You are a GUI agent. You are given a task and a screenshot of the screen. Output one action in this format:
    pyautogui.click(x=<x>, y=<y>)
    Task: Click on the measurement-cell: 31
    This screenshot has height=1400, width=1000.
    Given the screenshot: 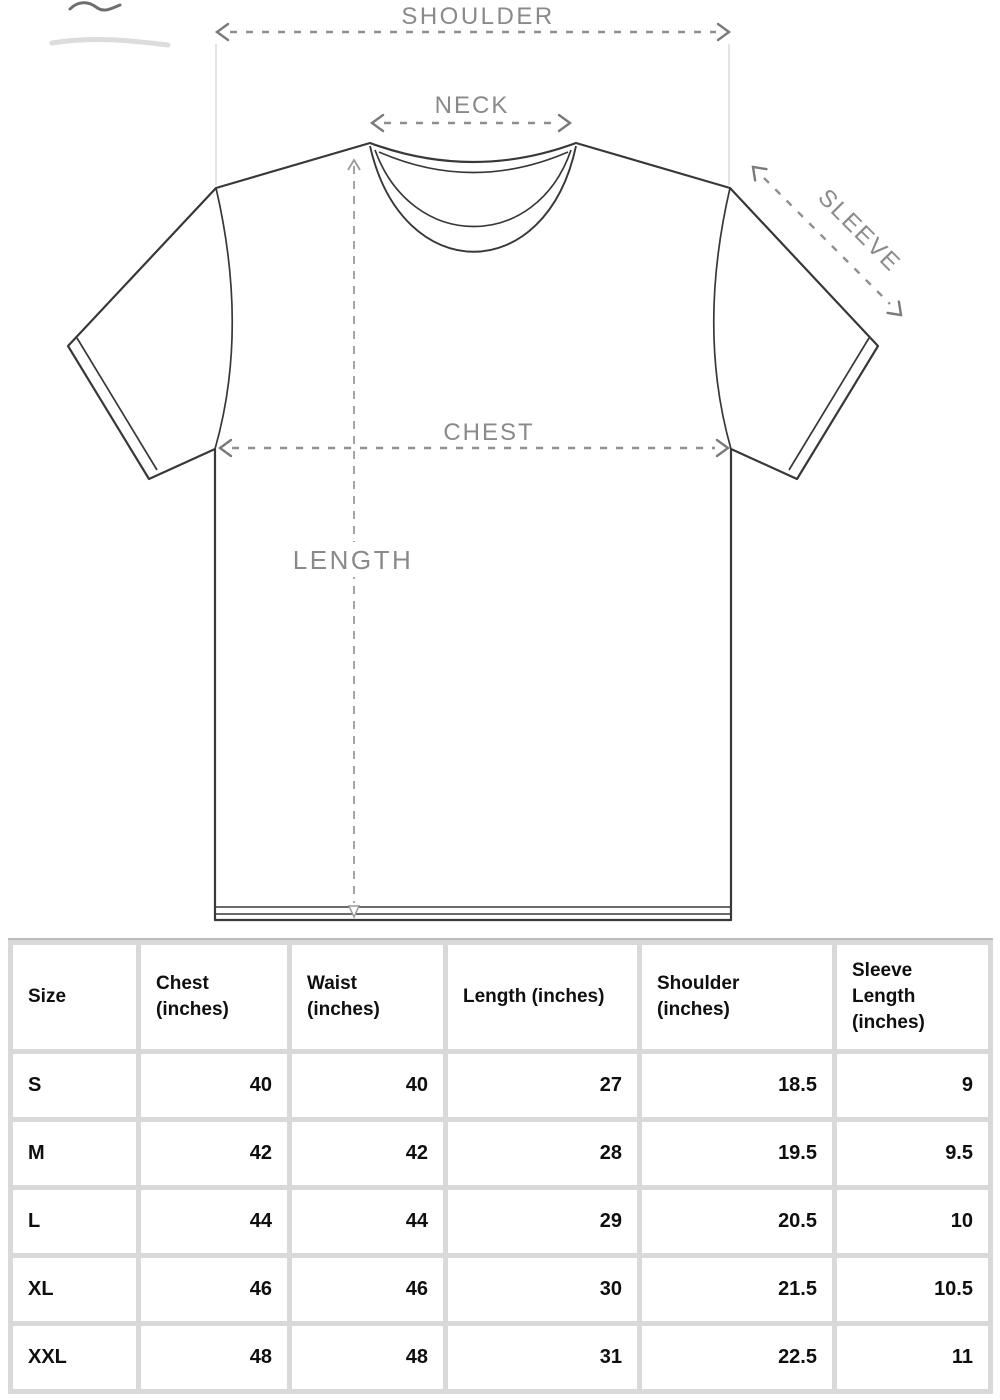 What is the action you would take?
    pyautogui.click(x=542, y=1357)
    